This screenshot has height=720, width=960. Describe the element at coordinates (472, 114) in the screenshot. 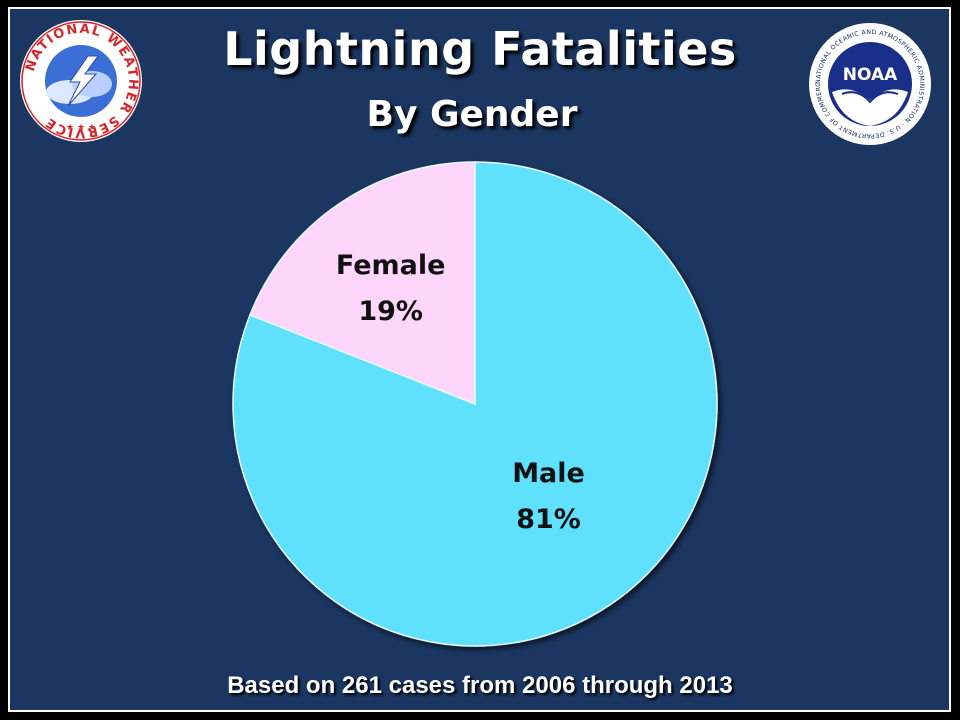

I see `chart-subtitle: By Gender` at that location.